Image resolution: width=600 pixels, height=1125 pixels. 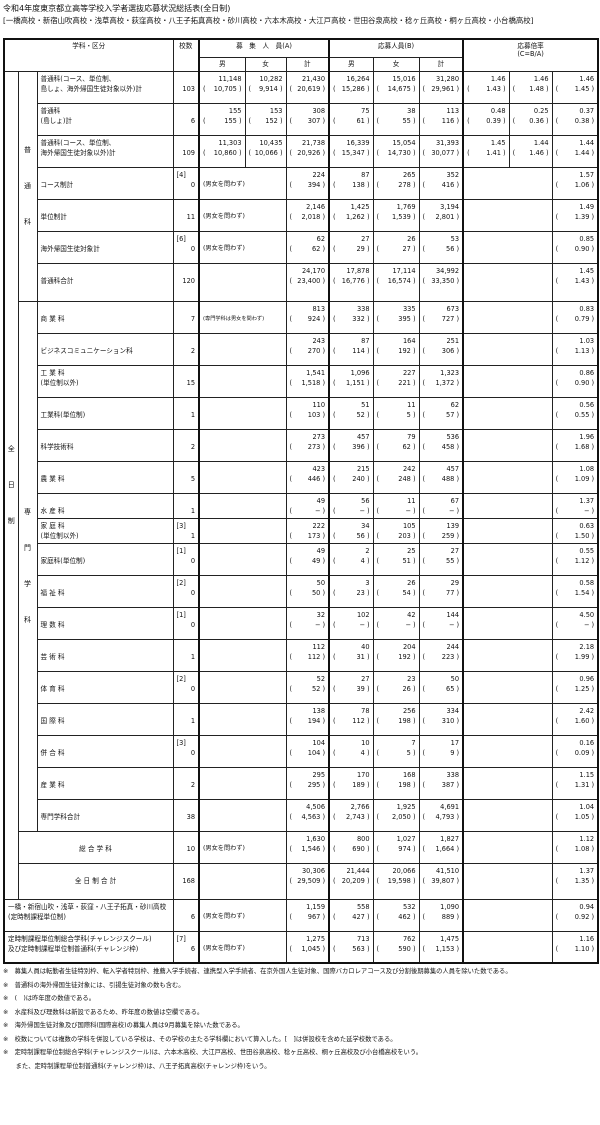 What do you see at coordinates (60, 816) in the screenshot?
I see `row-label-text: 専門学科合計` at bounding box center [60, 816].